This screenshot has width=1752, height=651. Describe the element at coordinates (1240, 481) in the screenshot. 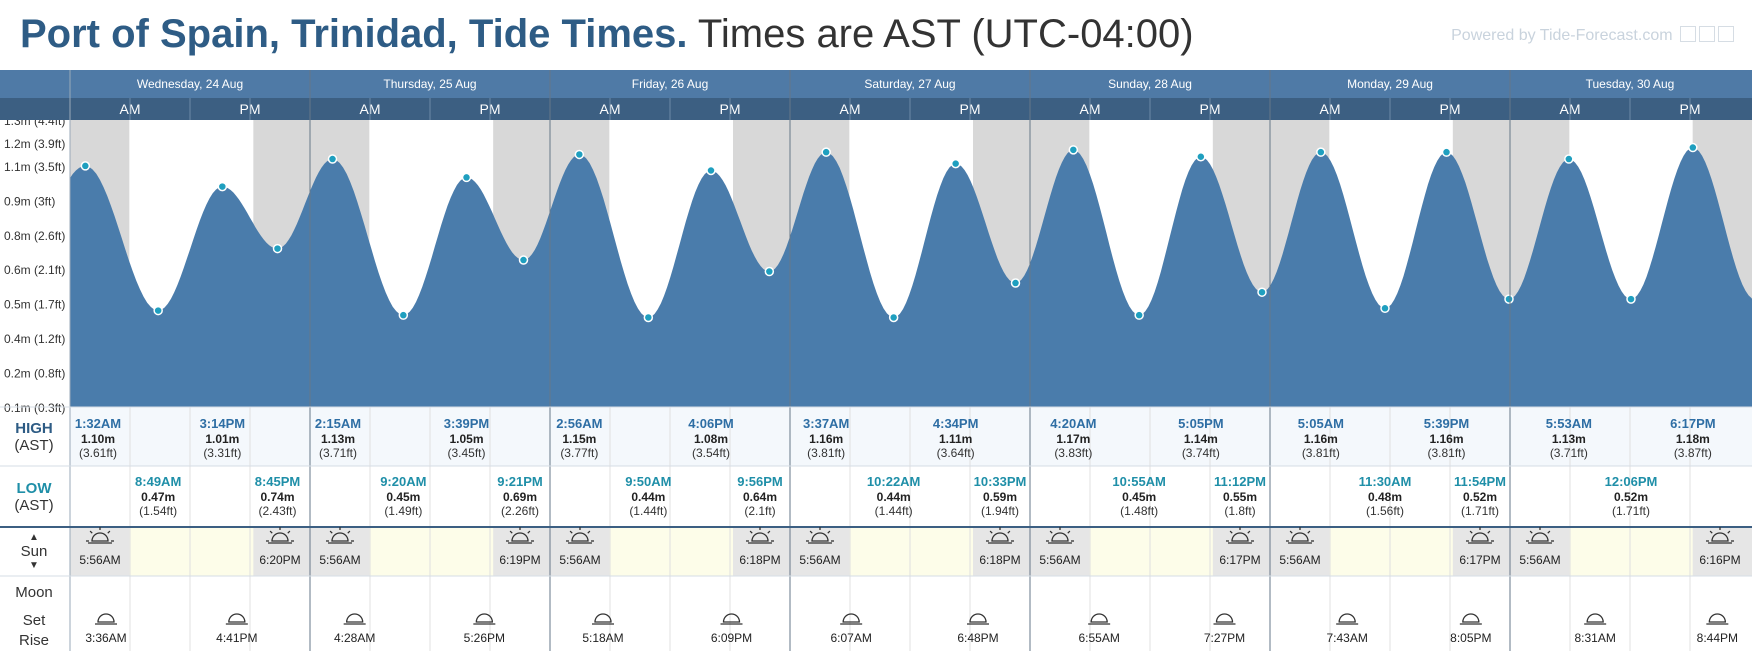

I see `low-tide-time: 11:12PM` at that location.